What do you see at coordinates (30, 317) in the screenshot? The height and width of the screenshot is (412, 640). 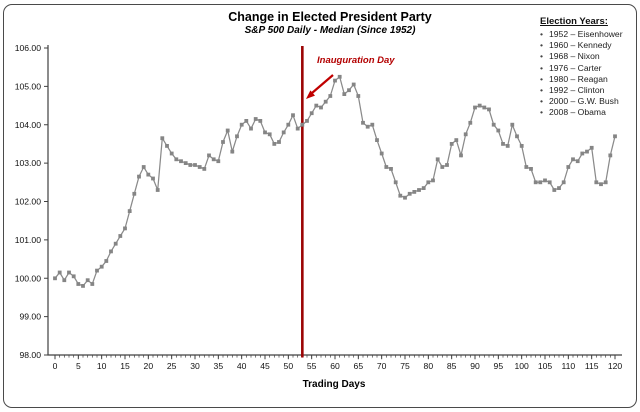 I see `y-tick-label: 99.00` at bounding box center [30, 317].